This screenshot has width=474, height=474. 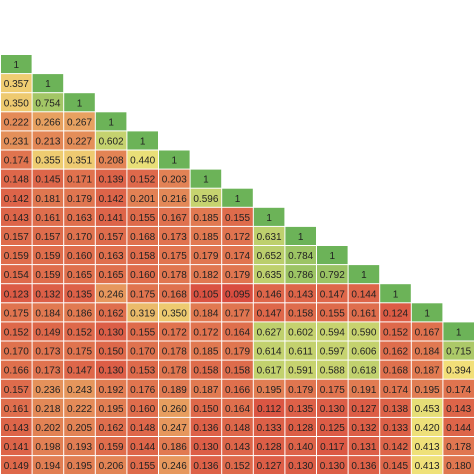 I want to click on heatmap-cell: 0.227, so click(x=79, y=140).